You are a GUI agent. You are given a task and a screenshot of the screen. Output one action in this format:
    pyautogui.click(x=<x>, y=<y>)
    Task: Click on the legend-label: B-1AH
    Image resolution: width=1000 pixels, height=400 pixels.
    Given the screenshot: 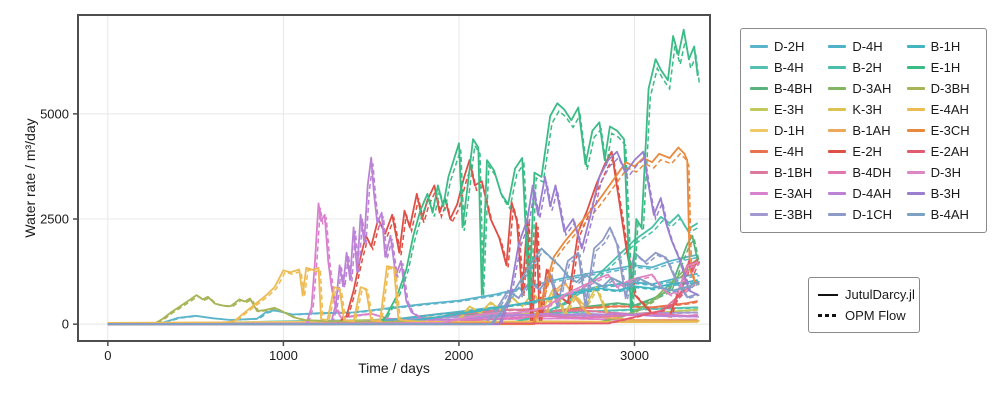 What is the action you would take?
    pyautogui.click(x=871, y=130)
    